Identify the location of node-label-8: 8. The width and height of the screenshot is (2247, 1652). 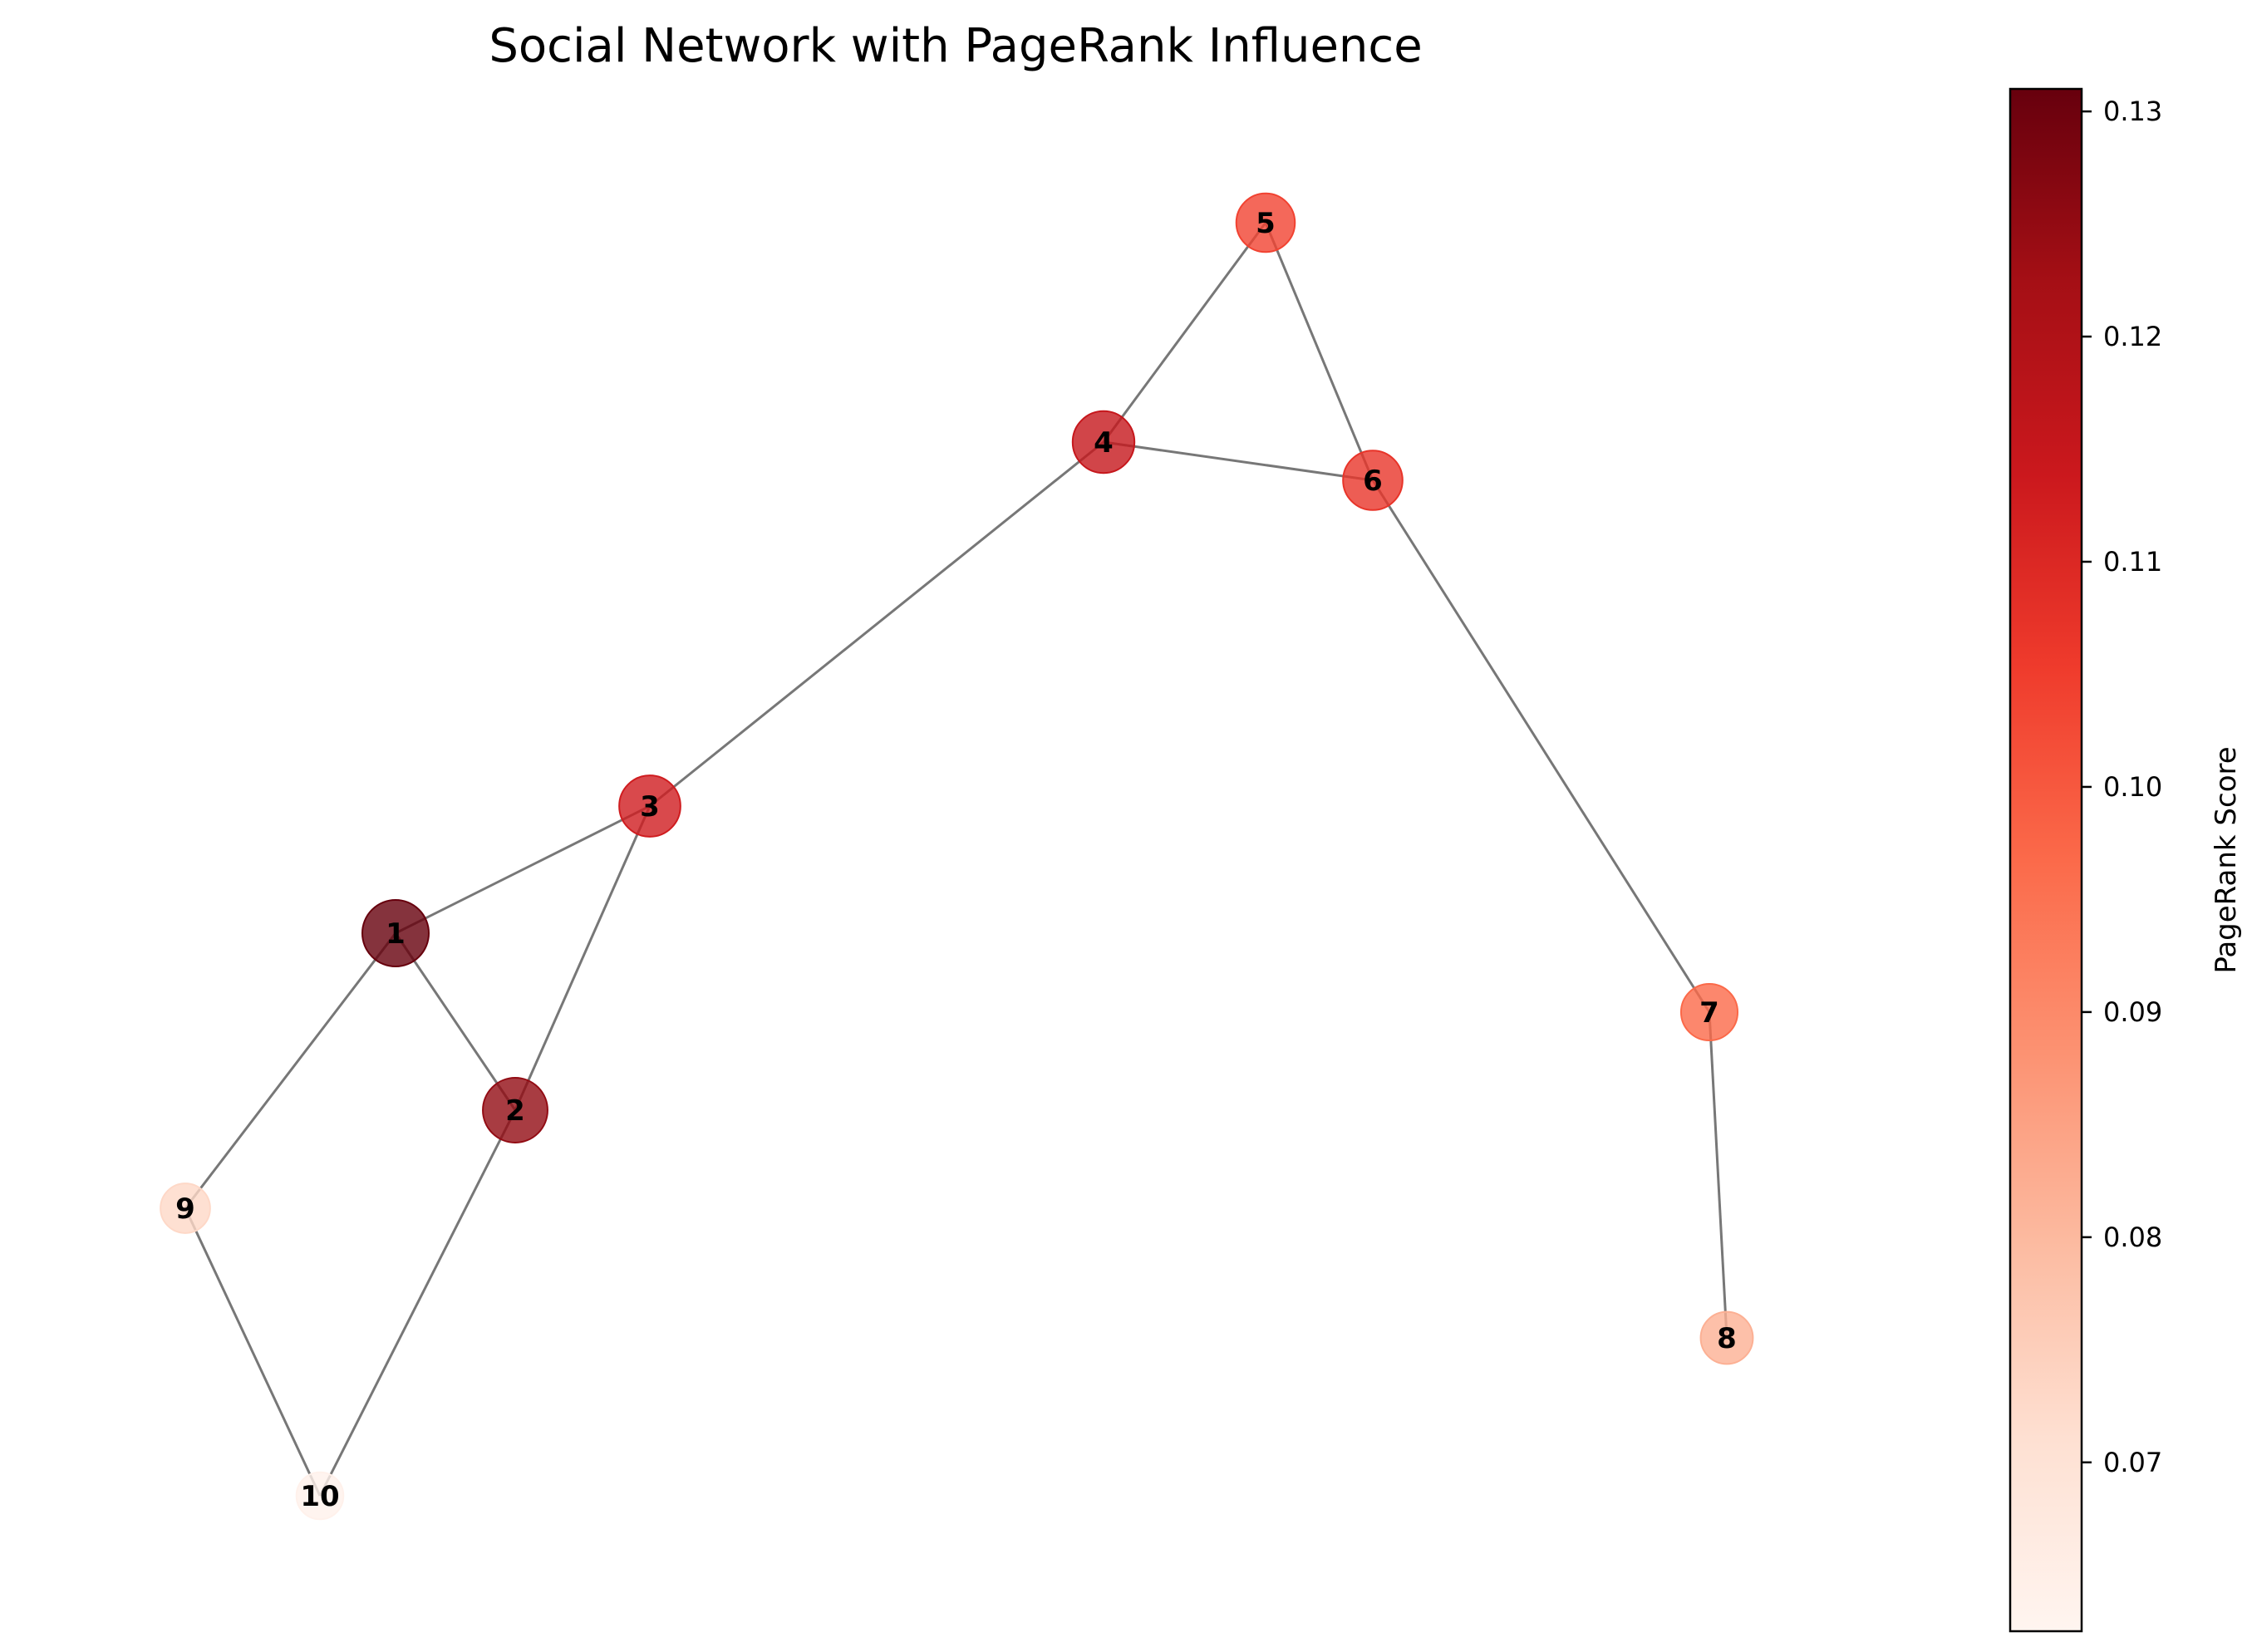
(1727, 1338).